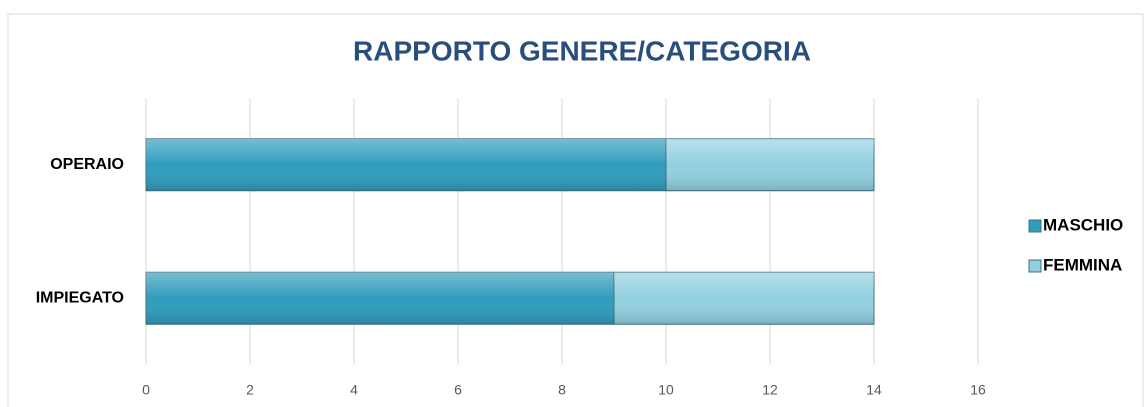 The width and height of the screenshot is (1144, 407). What do you see at coordinates (666, 390) in the screenshot?
I see `x-tick-label: 10` at bounding box center [666, 390].